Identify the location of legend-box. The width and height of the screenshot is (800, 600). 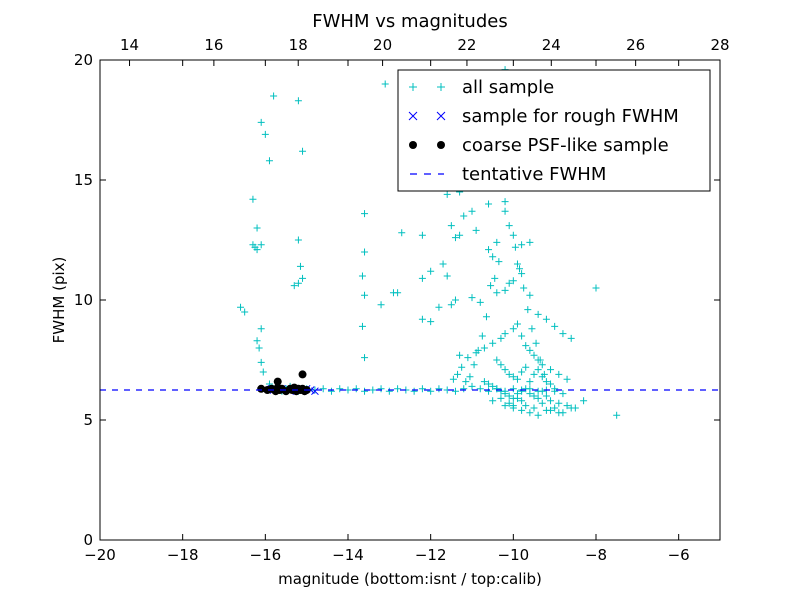
(554, 130).